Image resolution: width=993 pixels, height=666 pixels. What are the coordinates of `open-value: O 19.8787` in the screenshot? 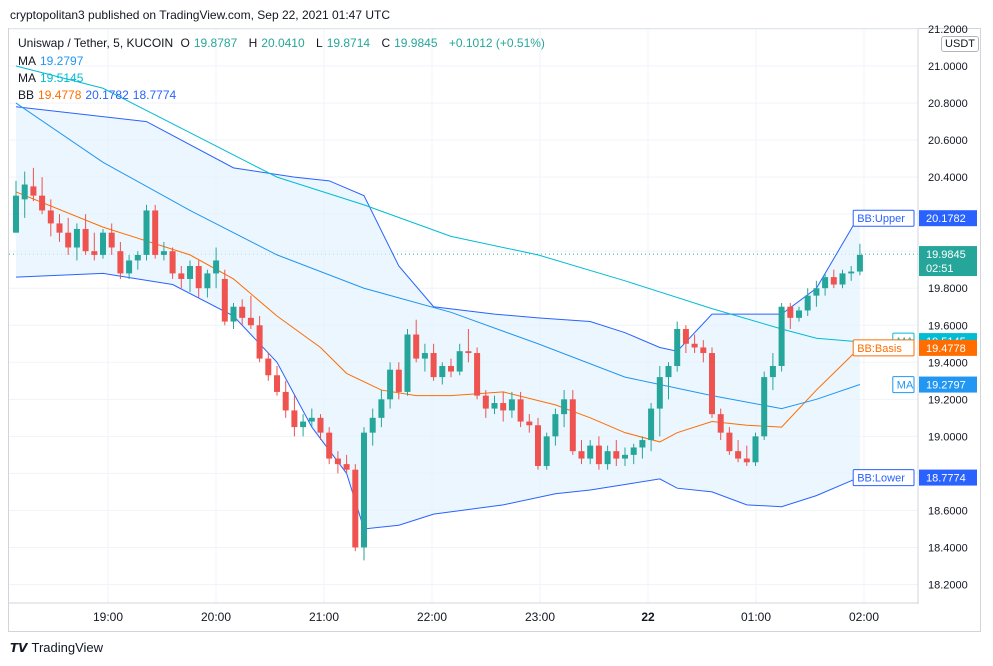 It's located at (209, 43).